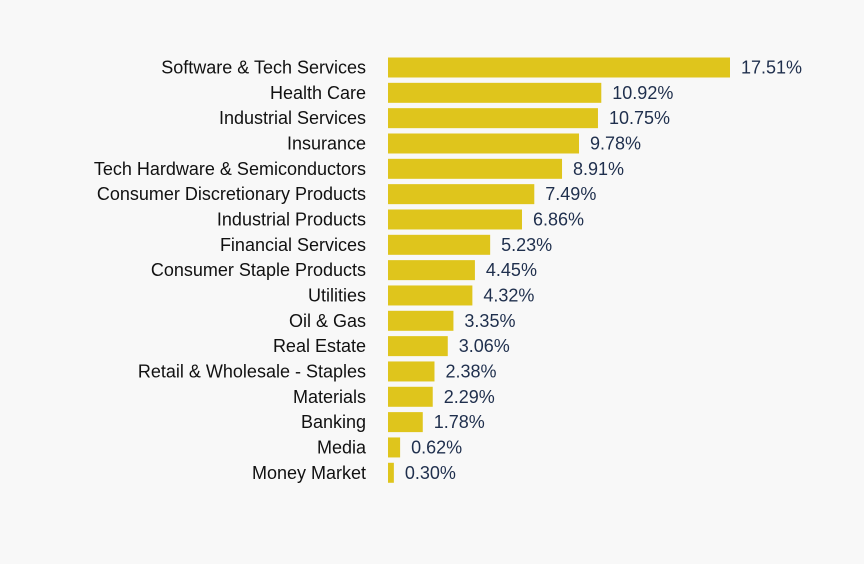  I want to click on value-label: 8.91%, so click(598, 169).